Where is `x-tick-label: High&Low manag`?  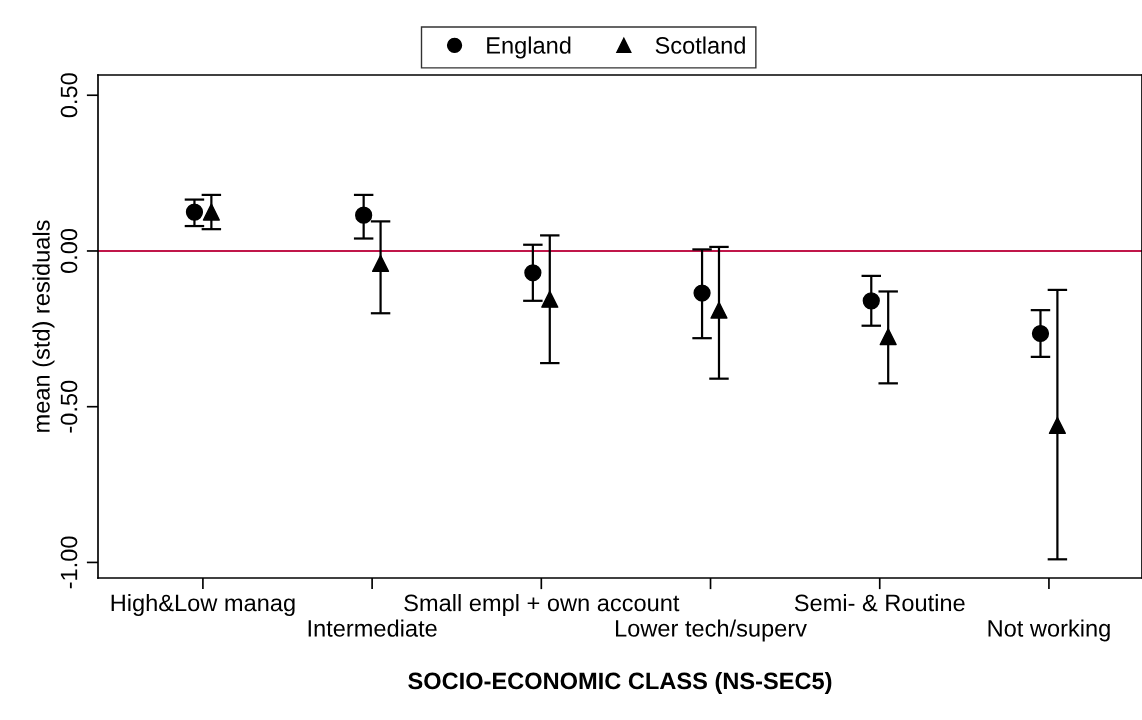 x-tick-label: High&Low manag is located at coordinates (203, 604).